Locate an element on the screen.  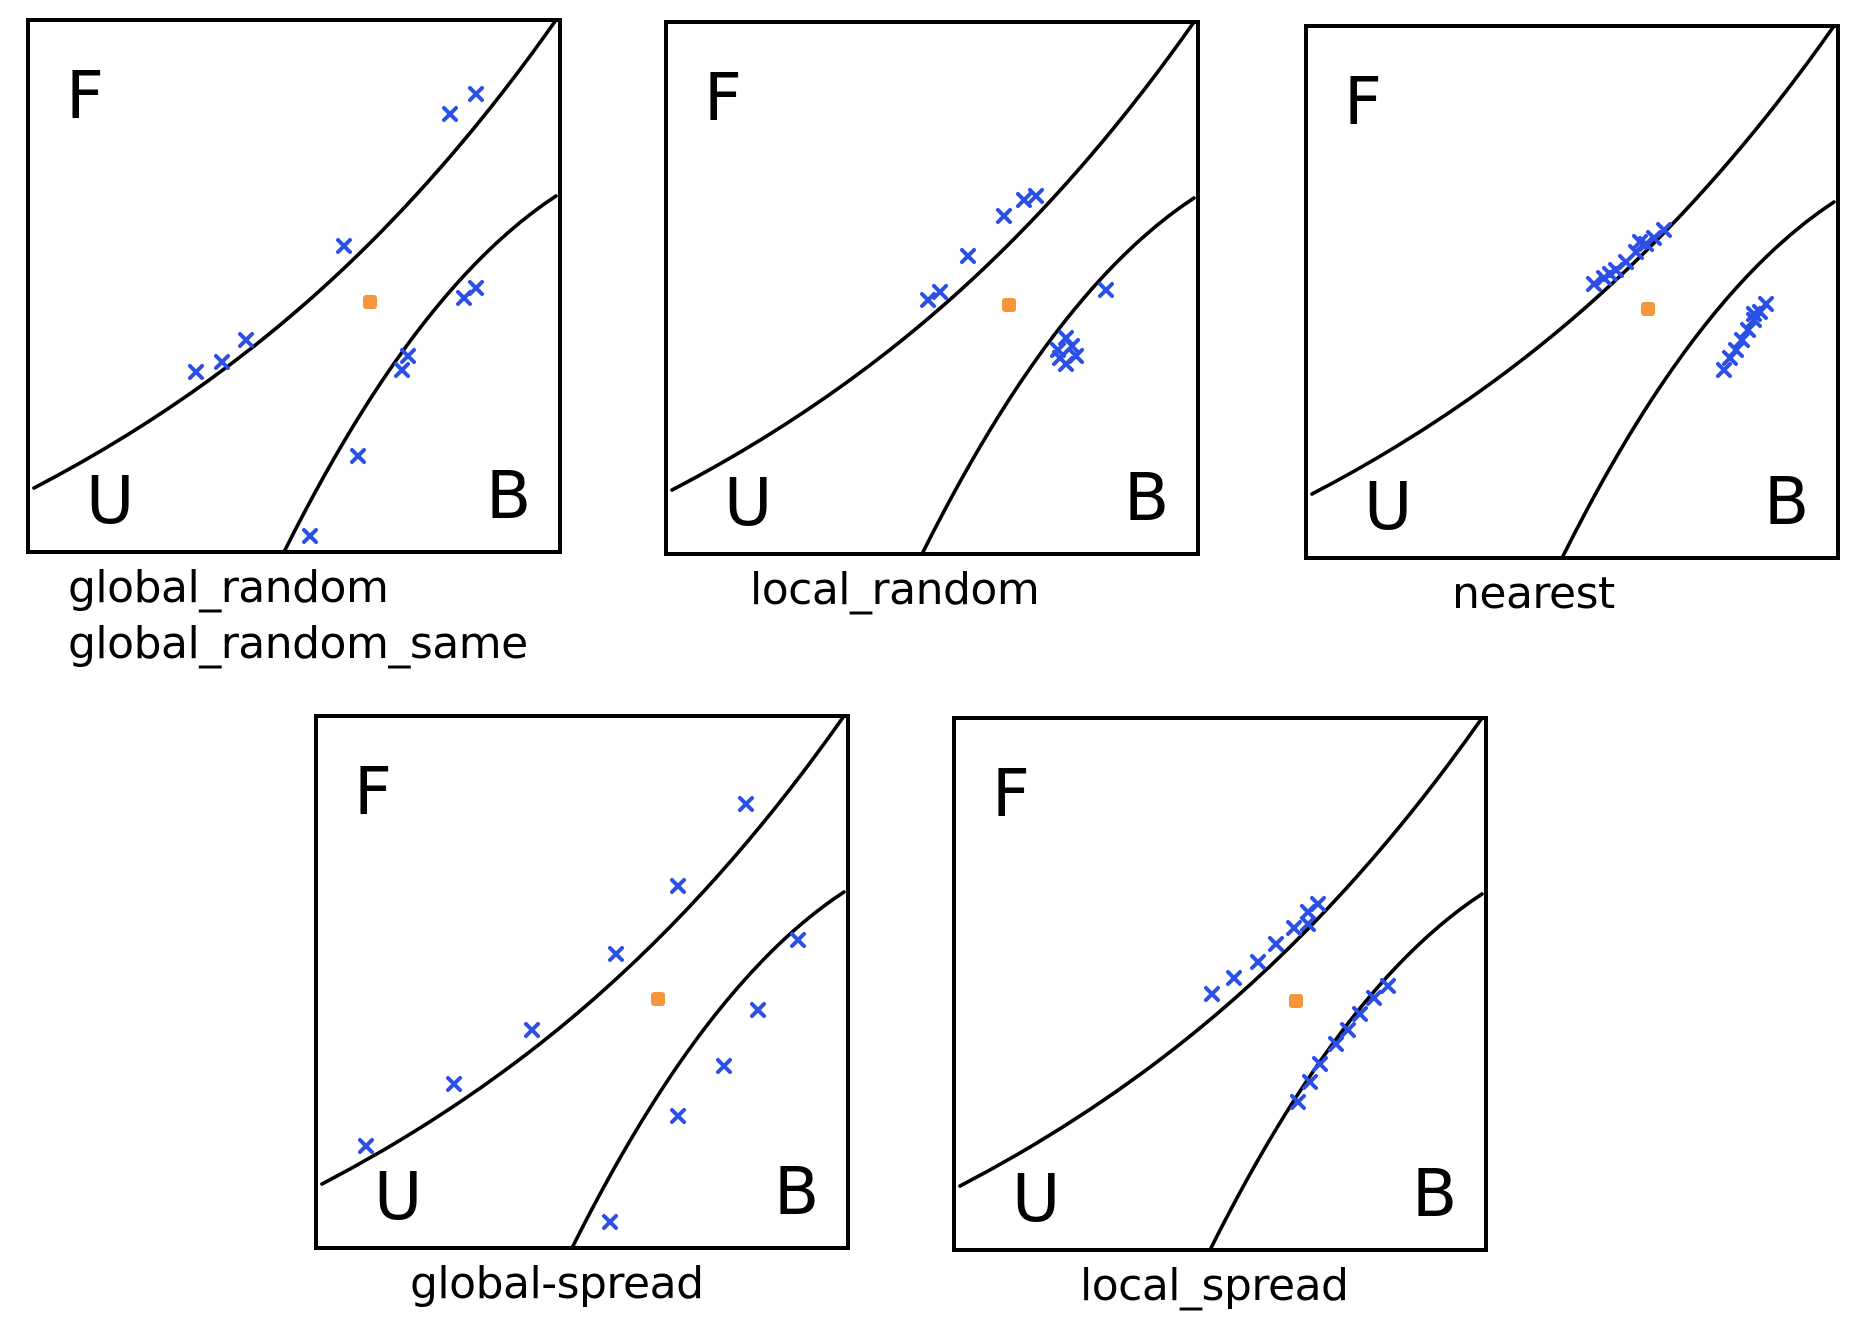
panel-caption: global-spread is located at coordinates (557, 1284).